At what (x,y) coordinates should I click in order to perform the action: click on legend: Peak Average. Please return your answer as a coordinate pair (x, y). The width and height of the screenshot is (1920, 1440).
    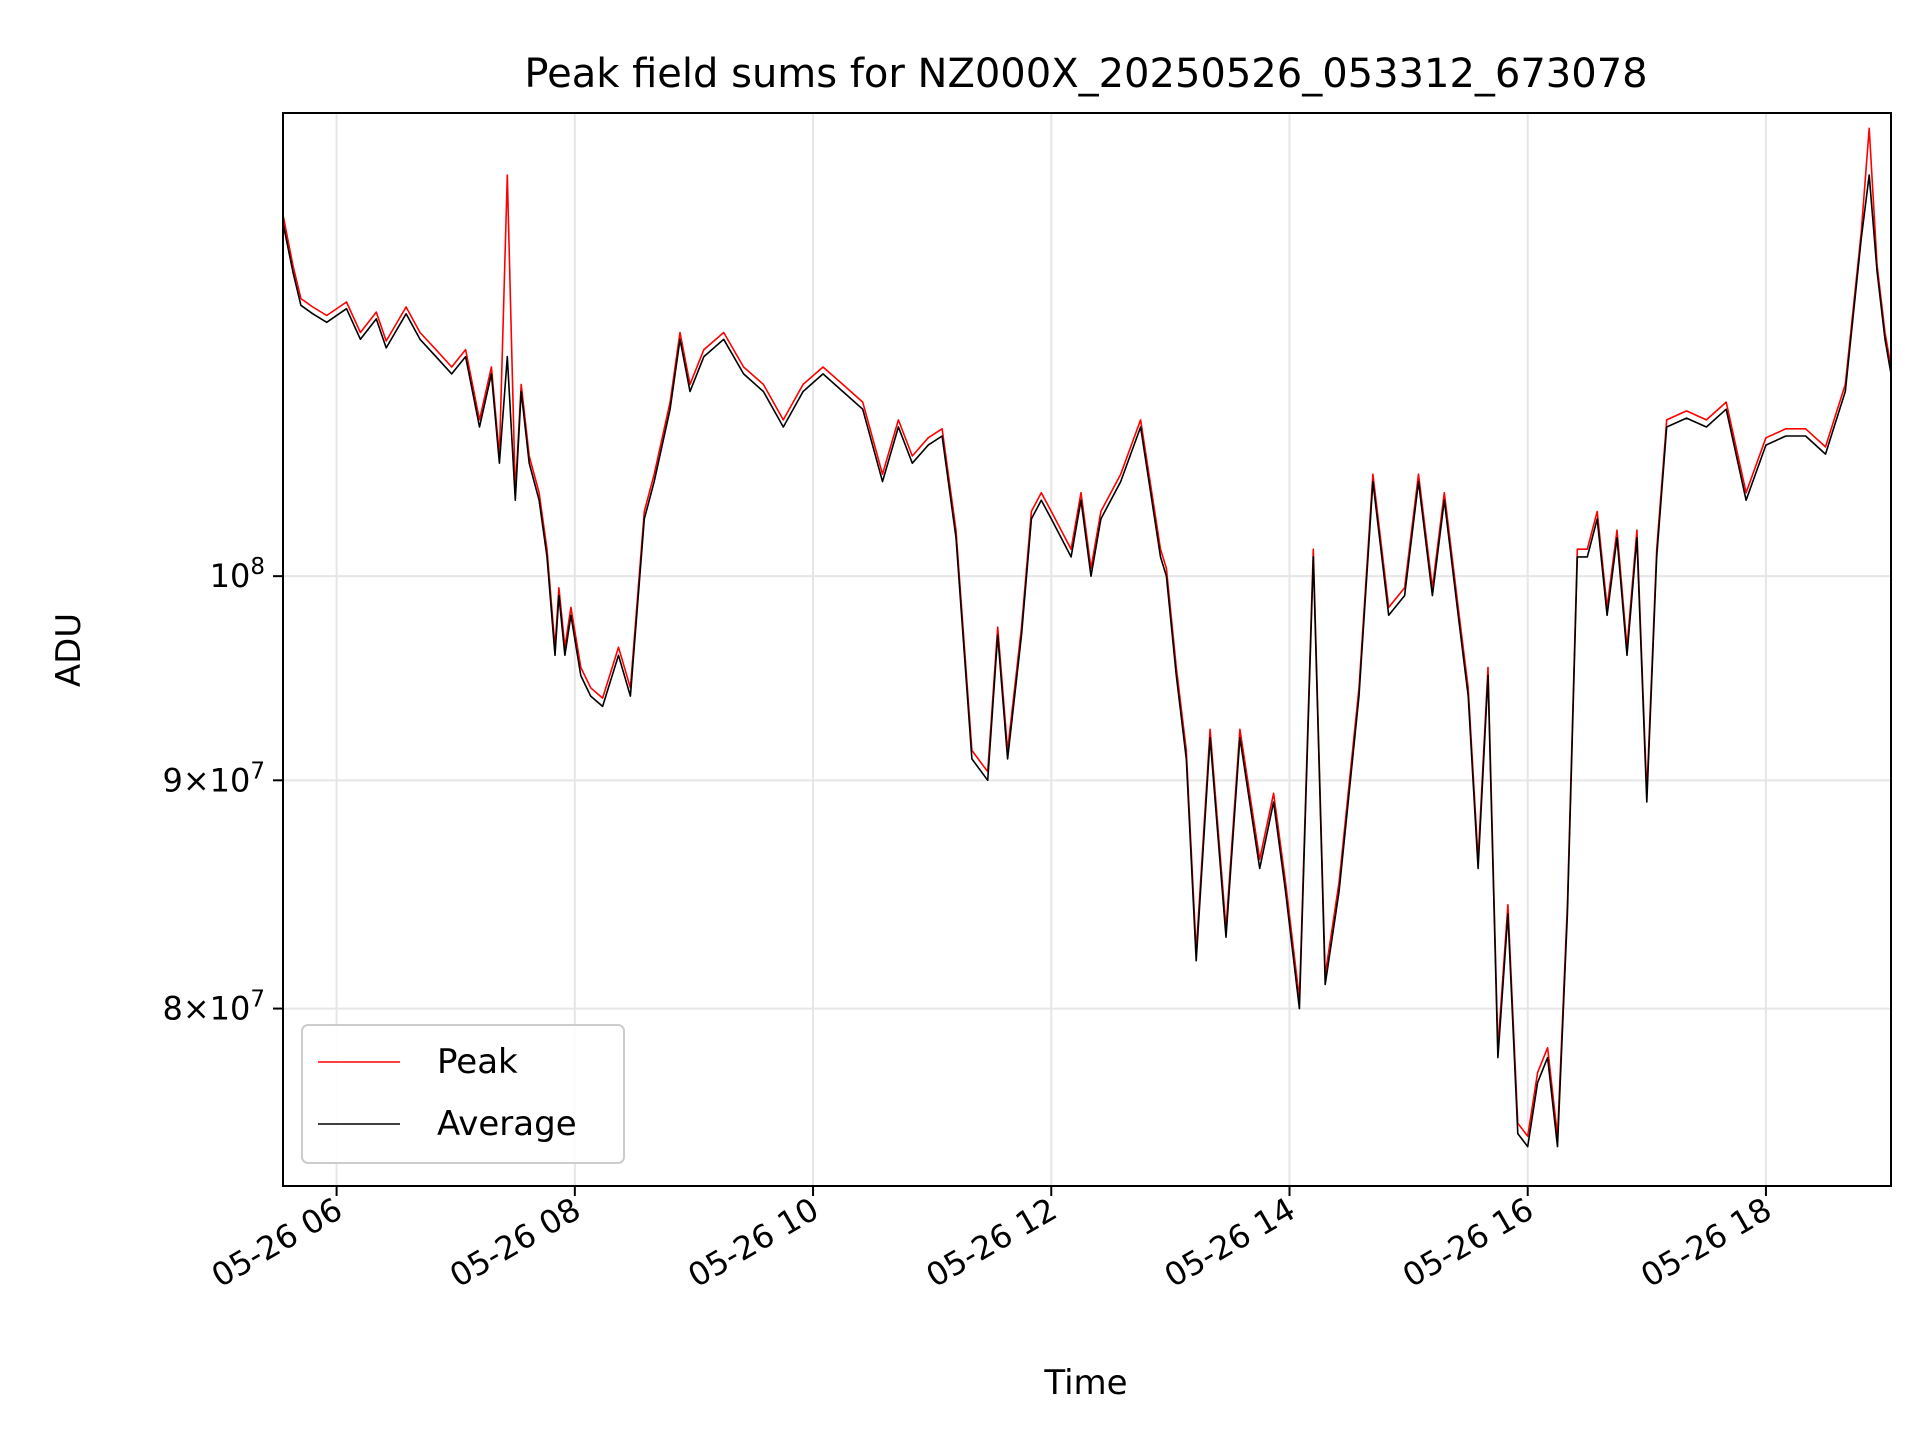
    Looking at the image, I should click on (463, 1094).